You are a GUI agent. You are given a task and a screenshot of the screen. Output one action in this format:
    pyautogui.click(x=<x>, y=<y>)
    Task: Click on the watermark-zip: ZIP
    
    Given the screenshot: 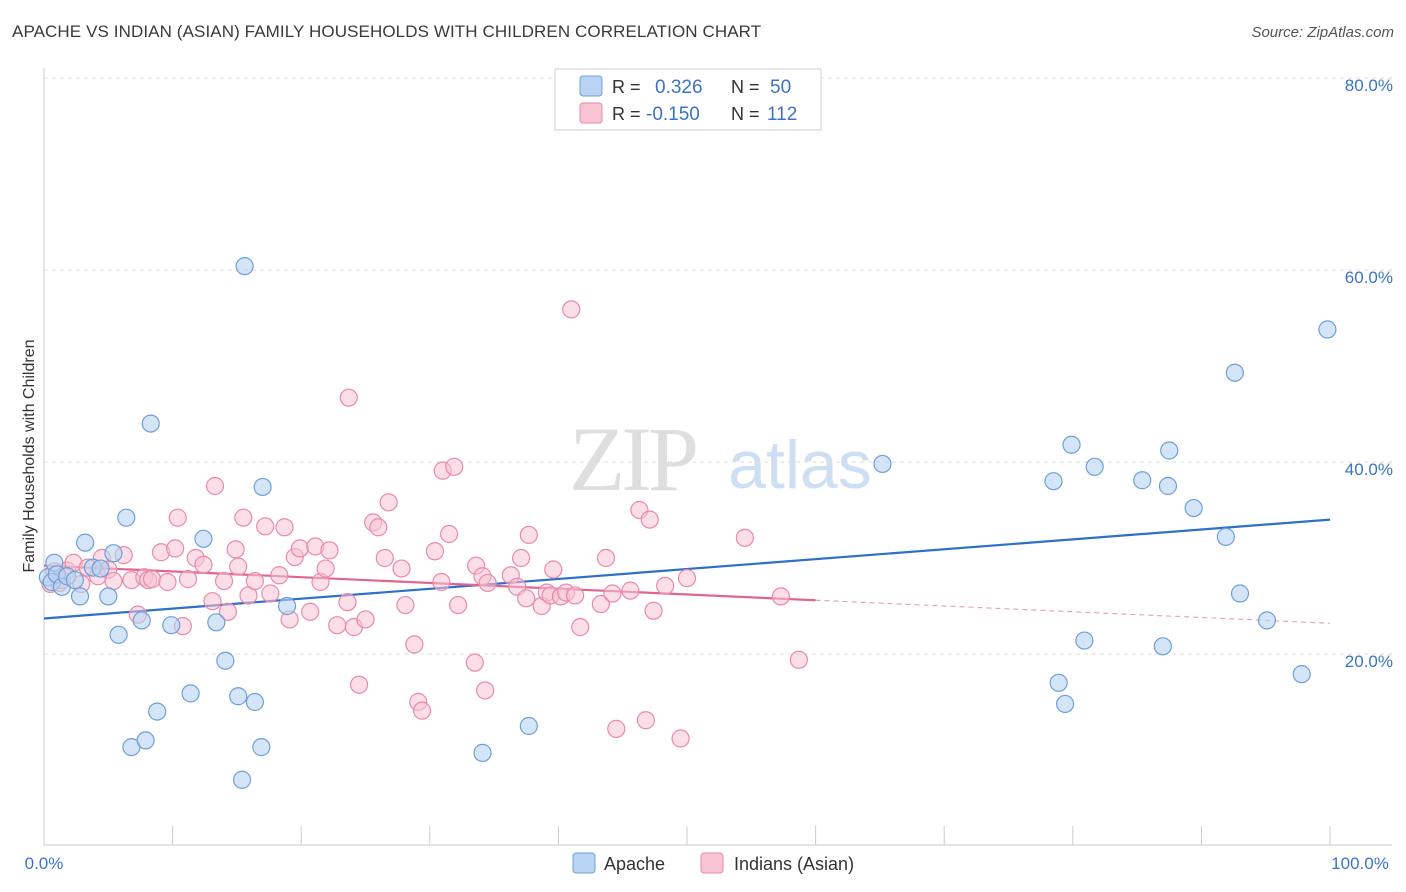 What is the action you would take?
    pyautogui.click(x=632, y=459)
    